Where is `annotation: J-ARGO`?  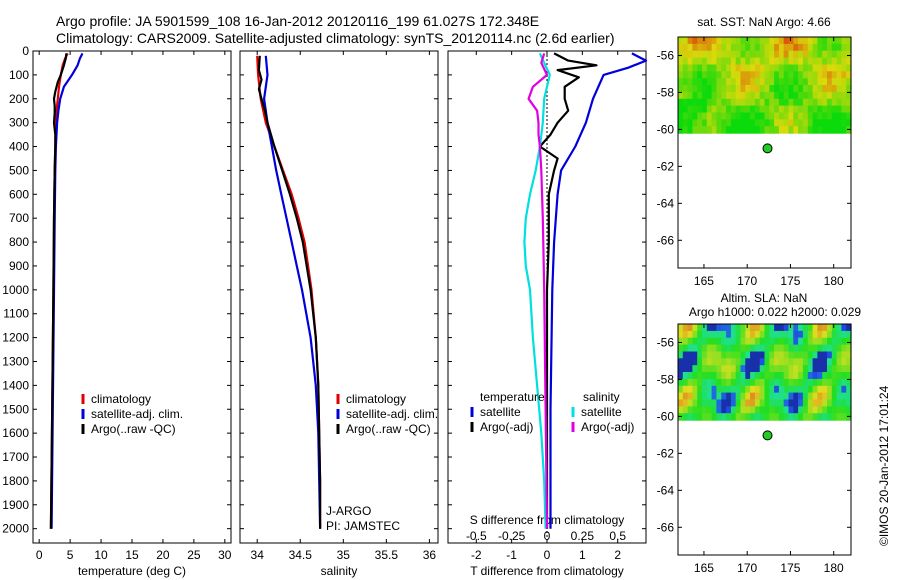 annotation: J-ARGO is located at coordinates (348, 511).